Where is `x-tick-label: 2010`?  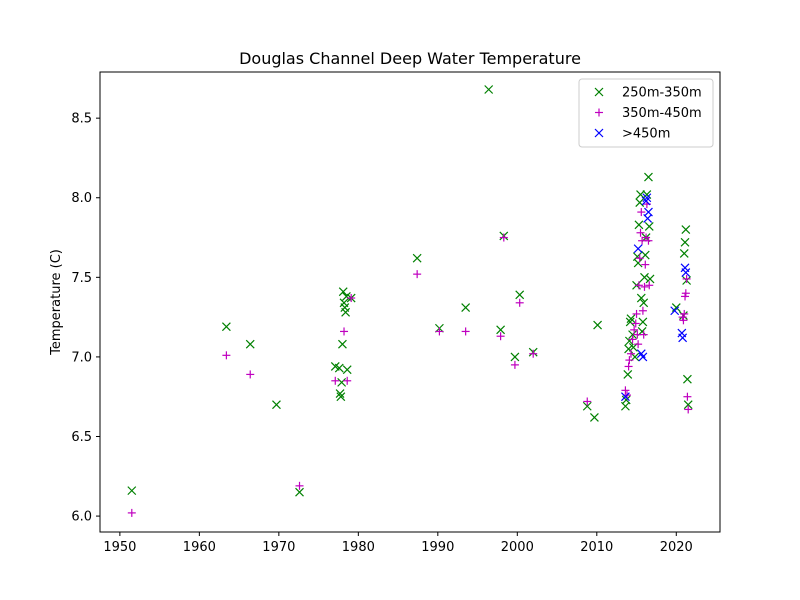
x-tick-label: 2010 is located at coordinates (596, 547).